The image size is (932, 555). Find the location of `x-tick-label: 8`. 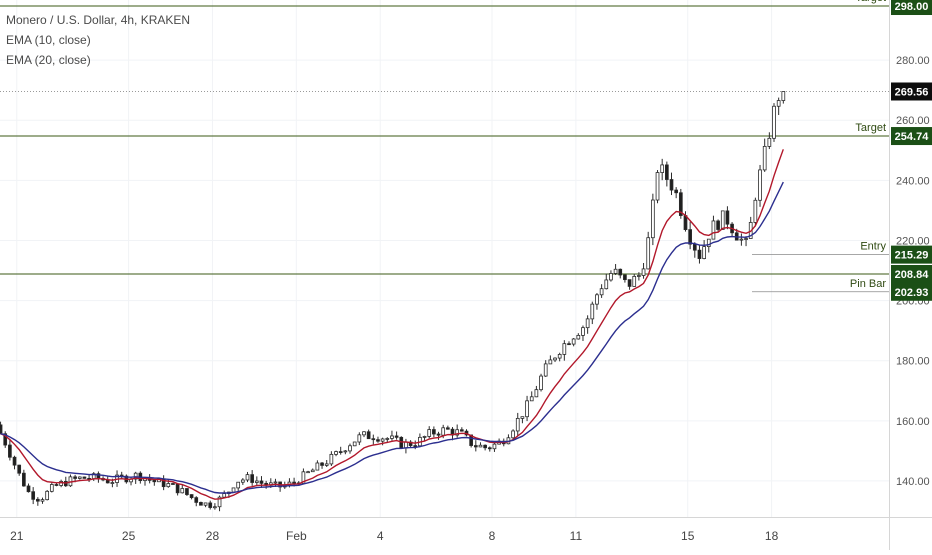

x-tick-label: 8 is located at coordinates (492, 536).